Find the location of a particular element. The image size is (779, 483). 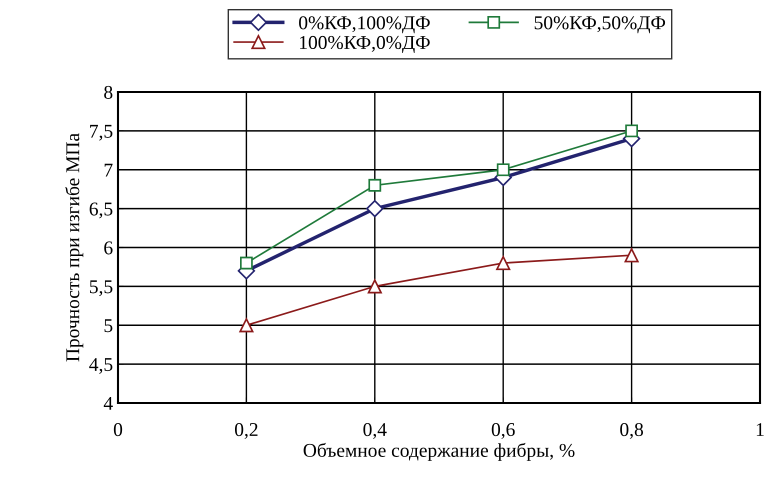

x-tick-label: 0,4 is located at coordinates (375, 431).